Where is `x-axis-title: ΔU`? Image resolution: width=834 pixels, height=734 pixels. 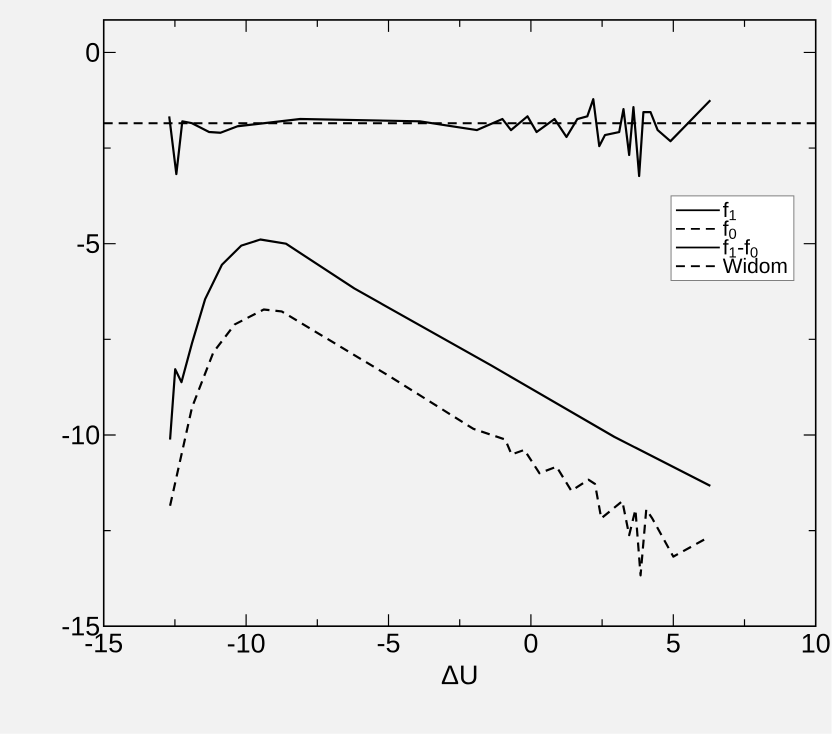
x-axis-title: ΔU is located at coordinates (459, 675).